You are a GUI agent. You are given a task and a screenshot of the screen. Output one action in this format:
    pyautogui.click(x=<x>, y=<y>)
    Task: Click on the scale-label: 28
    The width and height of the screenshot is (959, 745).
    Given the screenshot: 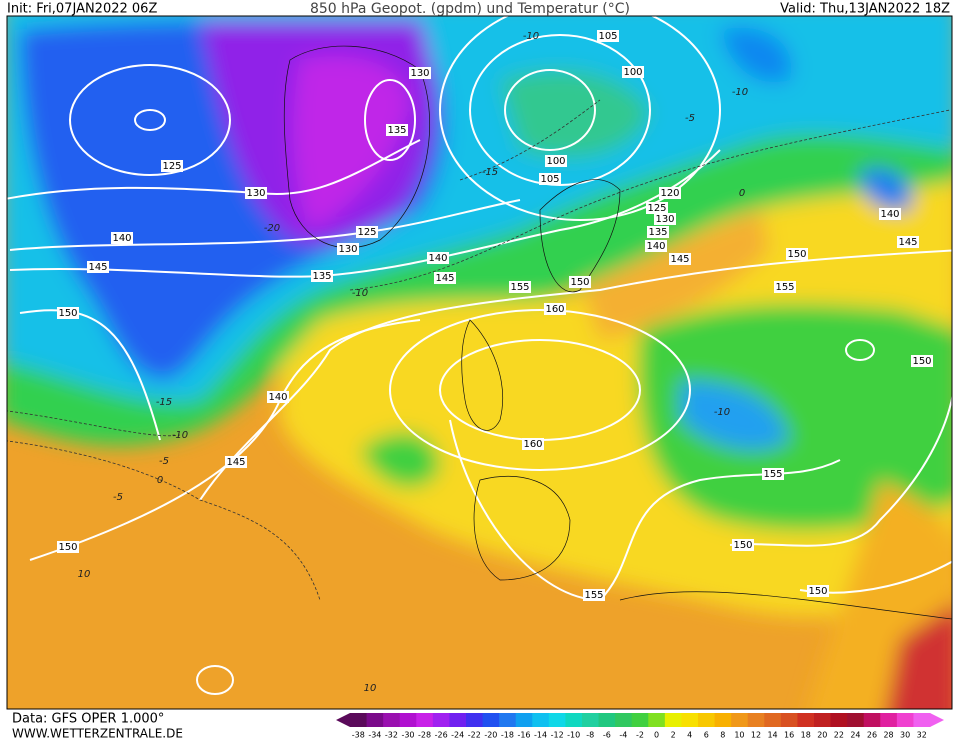 What is the action you would take?
    pyautogui.click(x=888, y=735)
    